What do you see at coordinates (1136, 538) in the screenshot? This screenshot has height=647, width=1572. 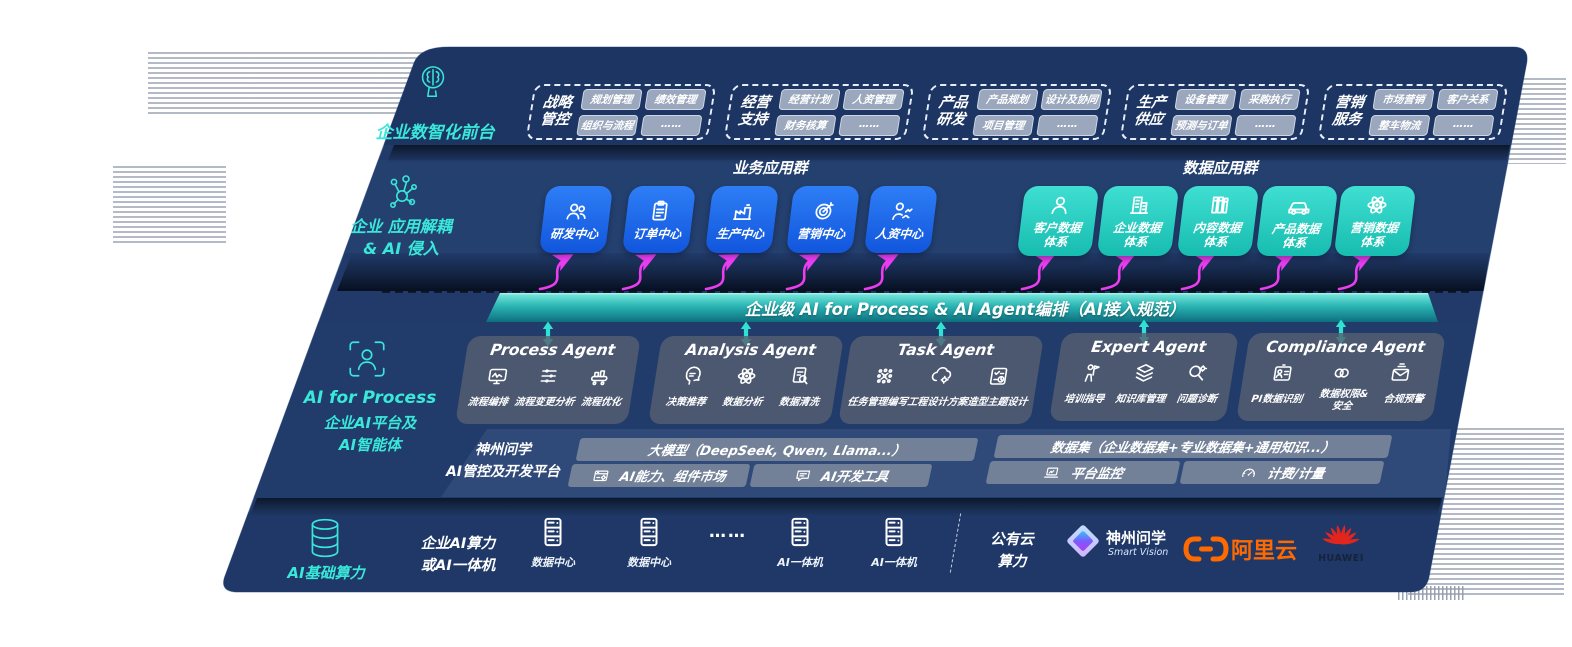 I see `smartvision-name: 神州问学` at bounding box center [1136, 538].